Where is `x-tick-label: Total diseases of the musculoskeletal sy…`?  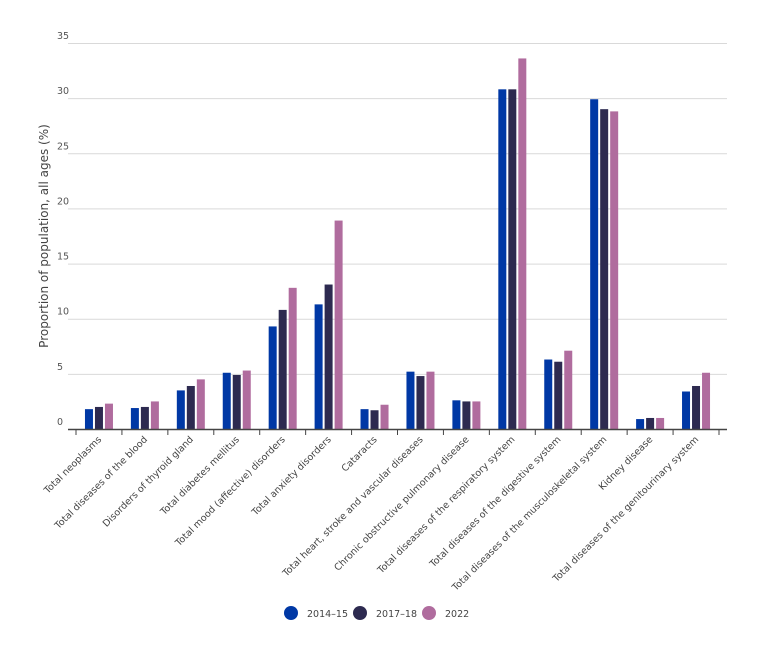
x-tick-label: Total diseases of the musculoskeletal sy… is located at coordinates (530, 514).